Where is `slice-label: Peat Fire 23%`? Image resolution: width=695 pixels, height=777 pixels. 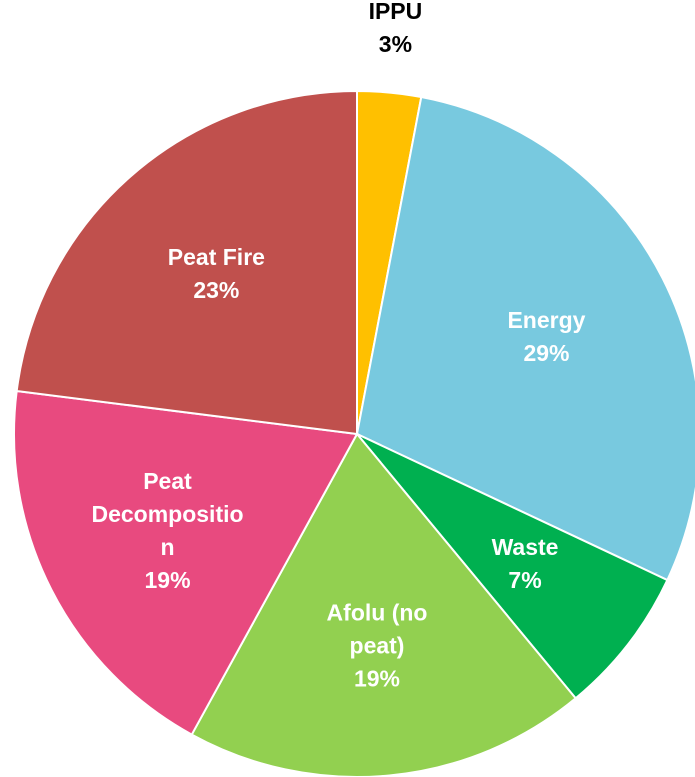
slice-label: Peat Fire 23% is located at coordinates (216, 274).